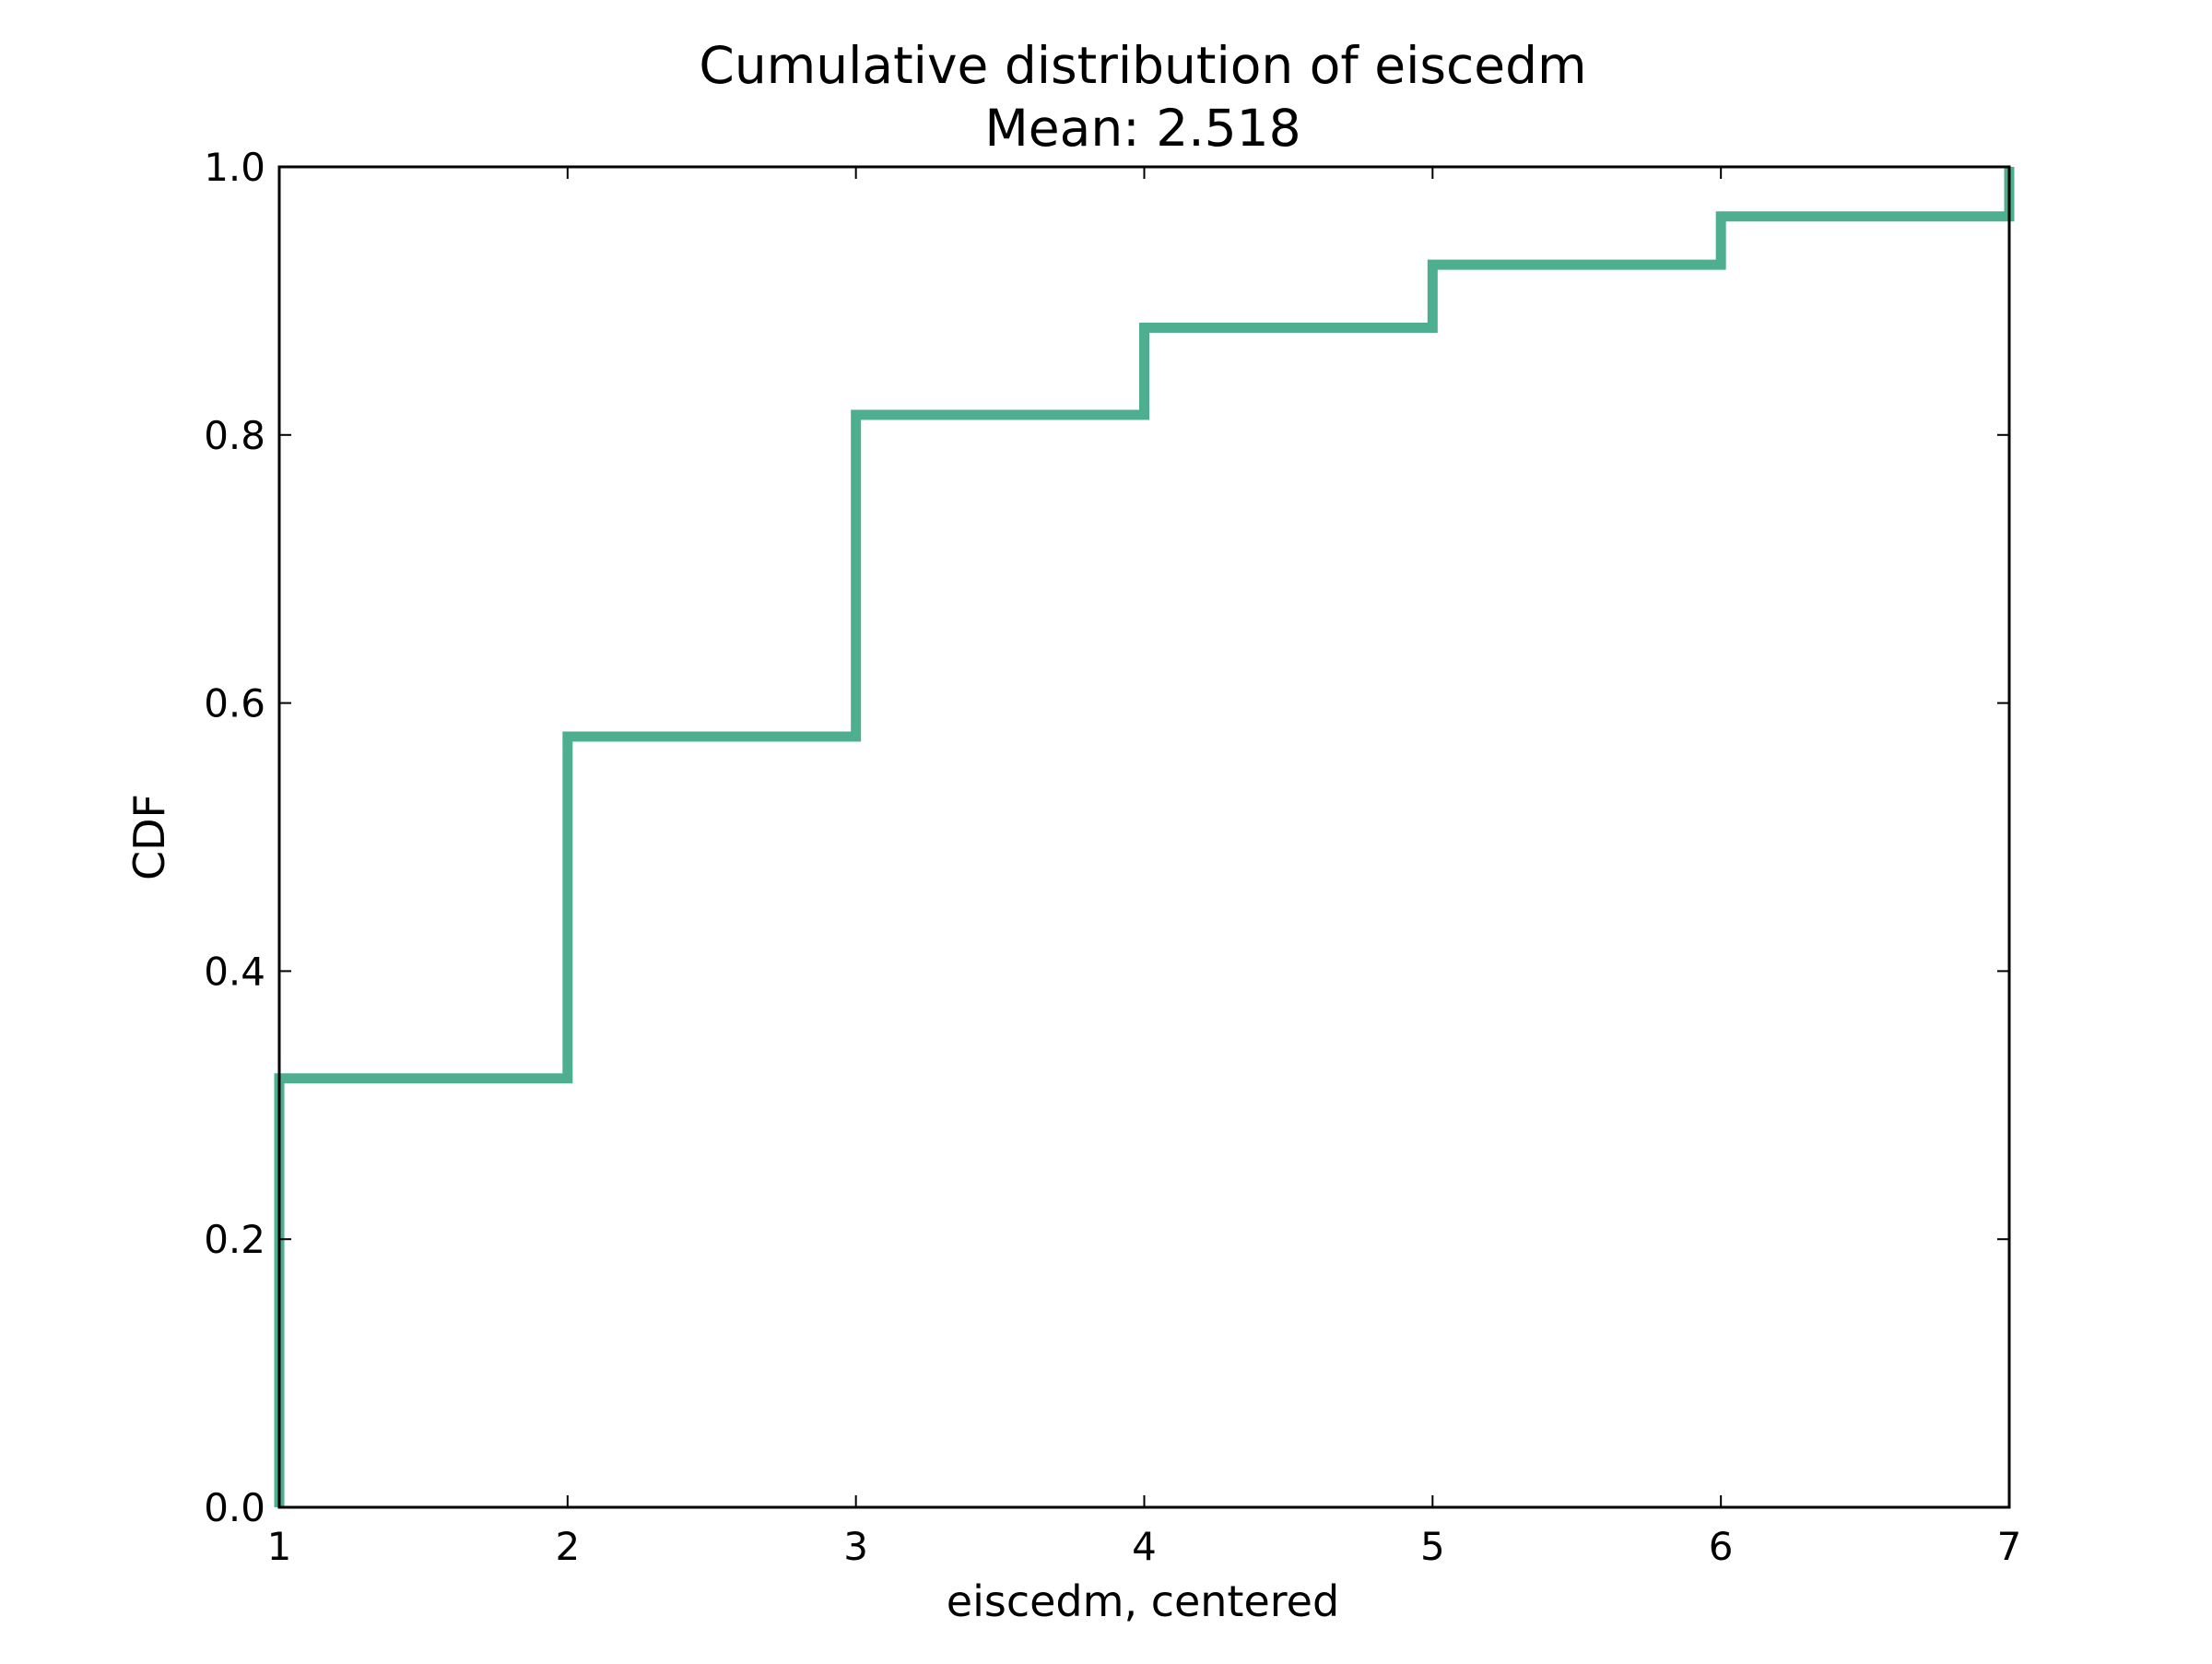 This screenshot has height=1664, width=2212. I want to click on x-tick-label: 1, so click(279, 1546).